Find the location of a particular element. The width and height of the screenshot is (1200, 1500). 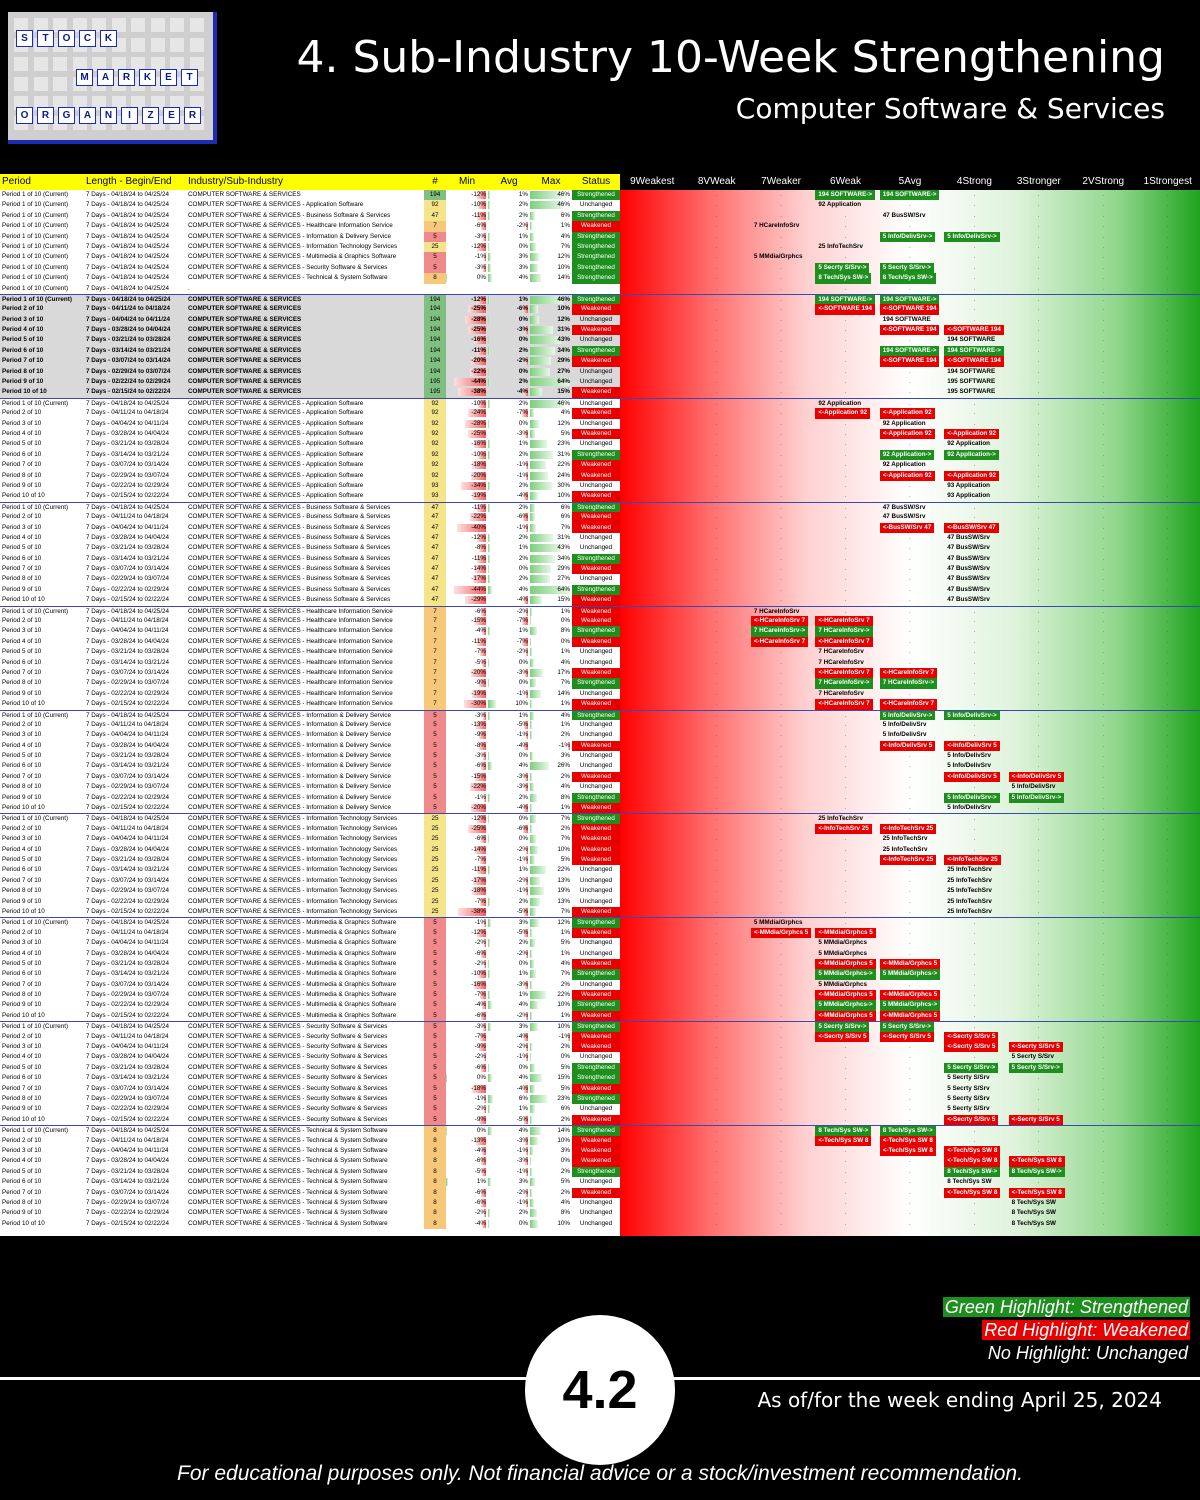

stage-label: 194 SOFTWARE-> is located at coordinates (845, 299).